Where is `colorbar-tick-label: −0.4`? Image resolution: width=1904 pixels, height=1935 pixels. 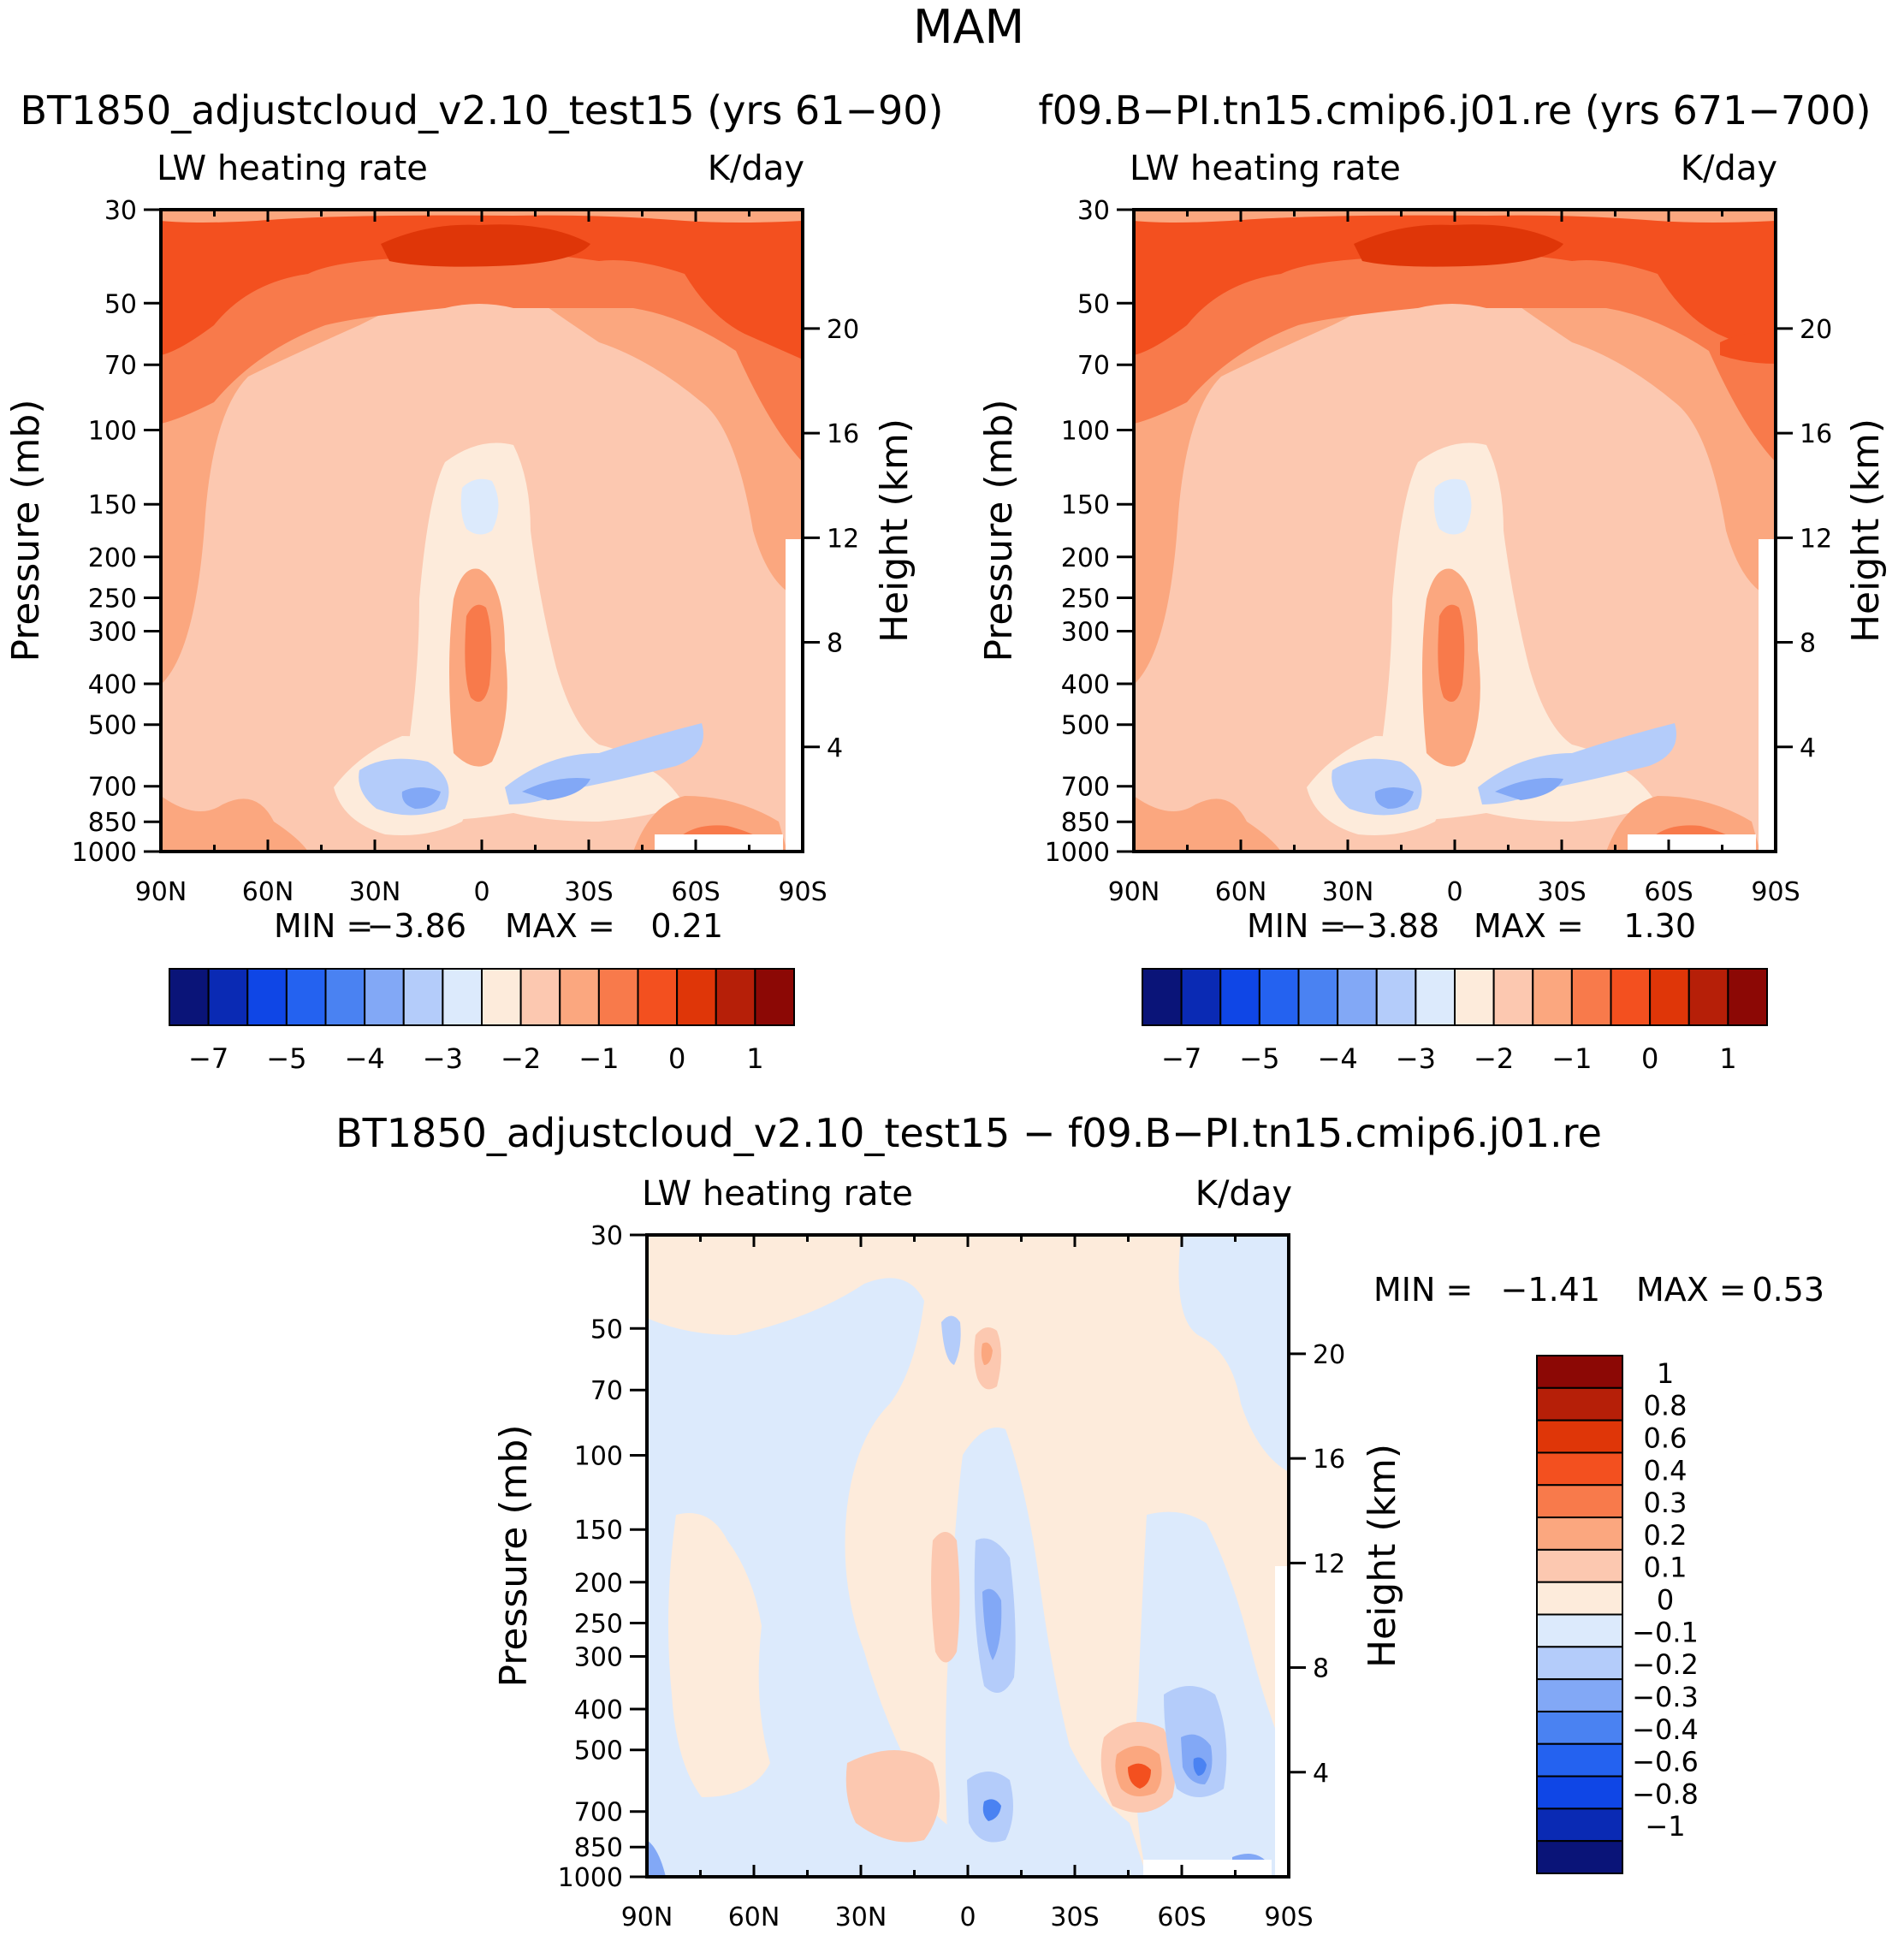 colorbar-tick-label: −0.4 is located at coordinates (1665, 1729).